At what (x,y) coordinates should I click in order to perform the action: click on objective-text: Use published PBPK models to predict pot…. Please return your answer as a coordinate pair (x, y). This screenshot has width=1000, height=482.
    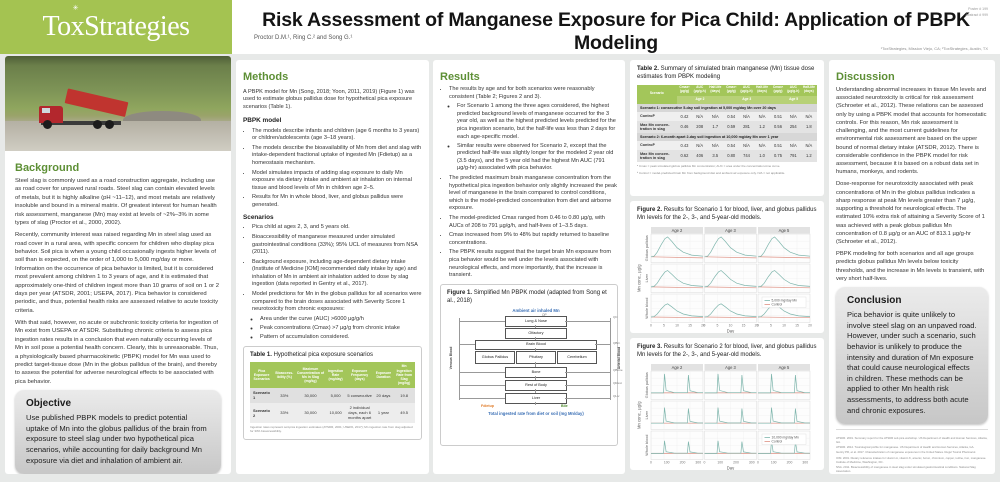
    Looking at the image, I should click on (116, 439).